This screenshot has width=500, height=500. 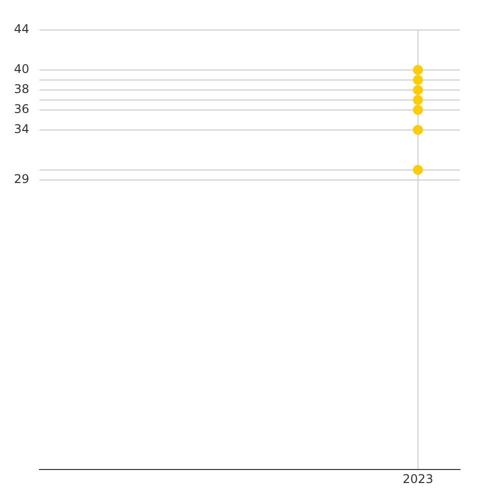 I want to click on y-tick-label: 29, so click(x=22, y=179).